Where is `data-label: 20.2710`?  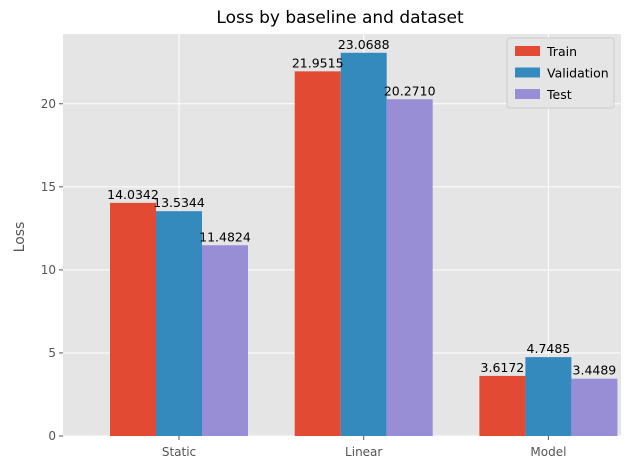 data-label: 20.2710 is located at coordinates (410, 90).